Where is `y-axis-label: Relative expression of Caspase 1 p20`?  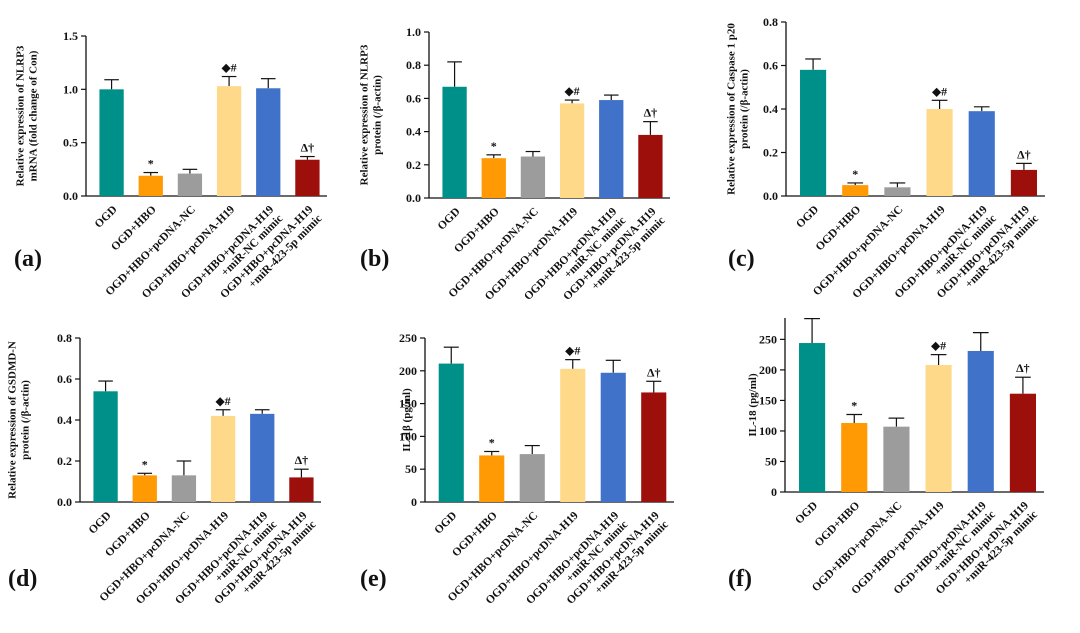
y-axis-label: Relative expression of Caspase 1 p20 is located at coordinates (732, 109).